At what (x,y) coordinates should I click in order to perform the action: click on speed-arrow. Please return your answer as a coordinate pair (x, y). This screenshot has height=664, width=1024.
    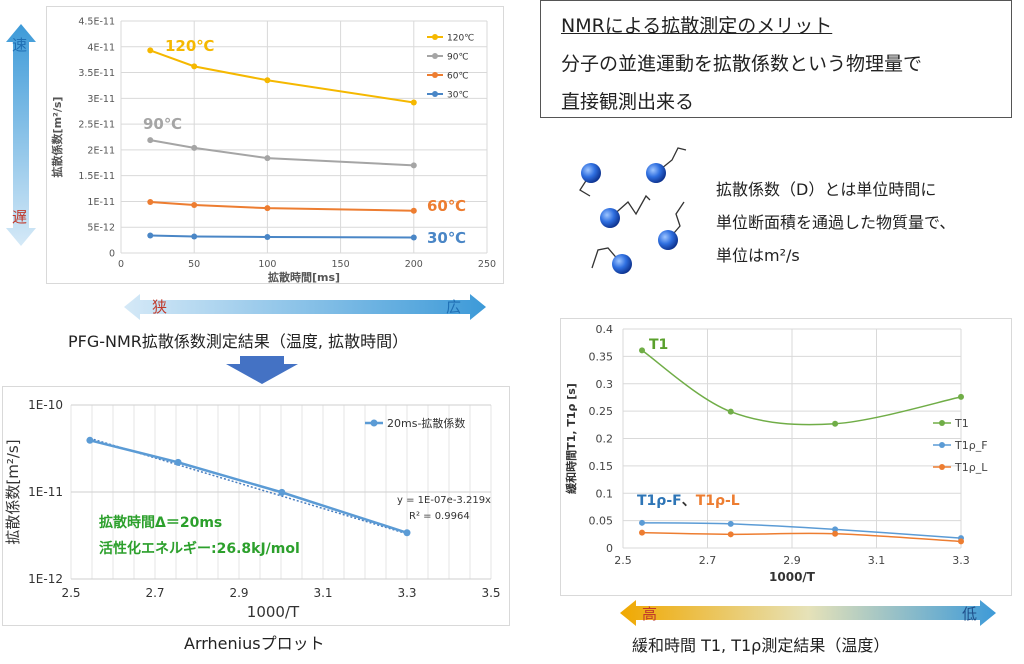
    Looking at the image, I should click on (21, 135).